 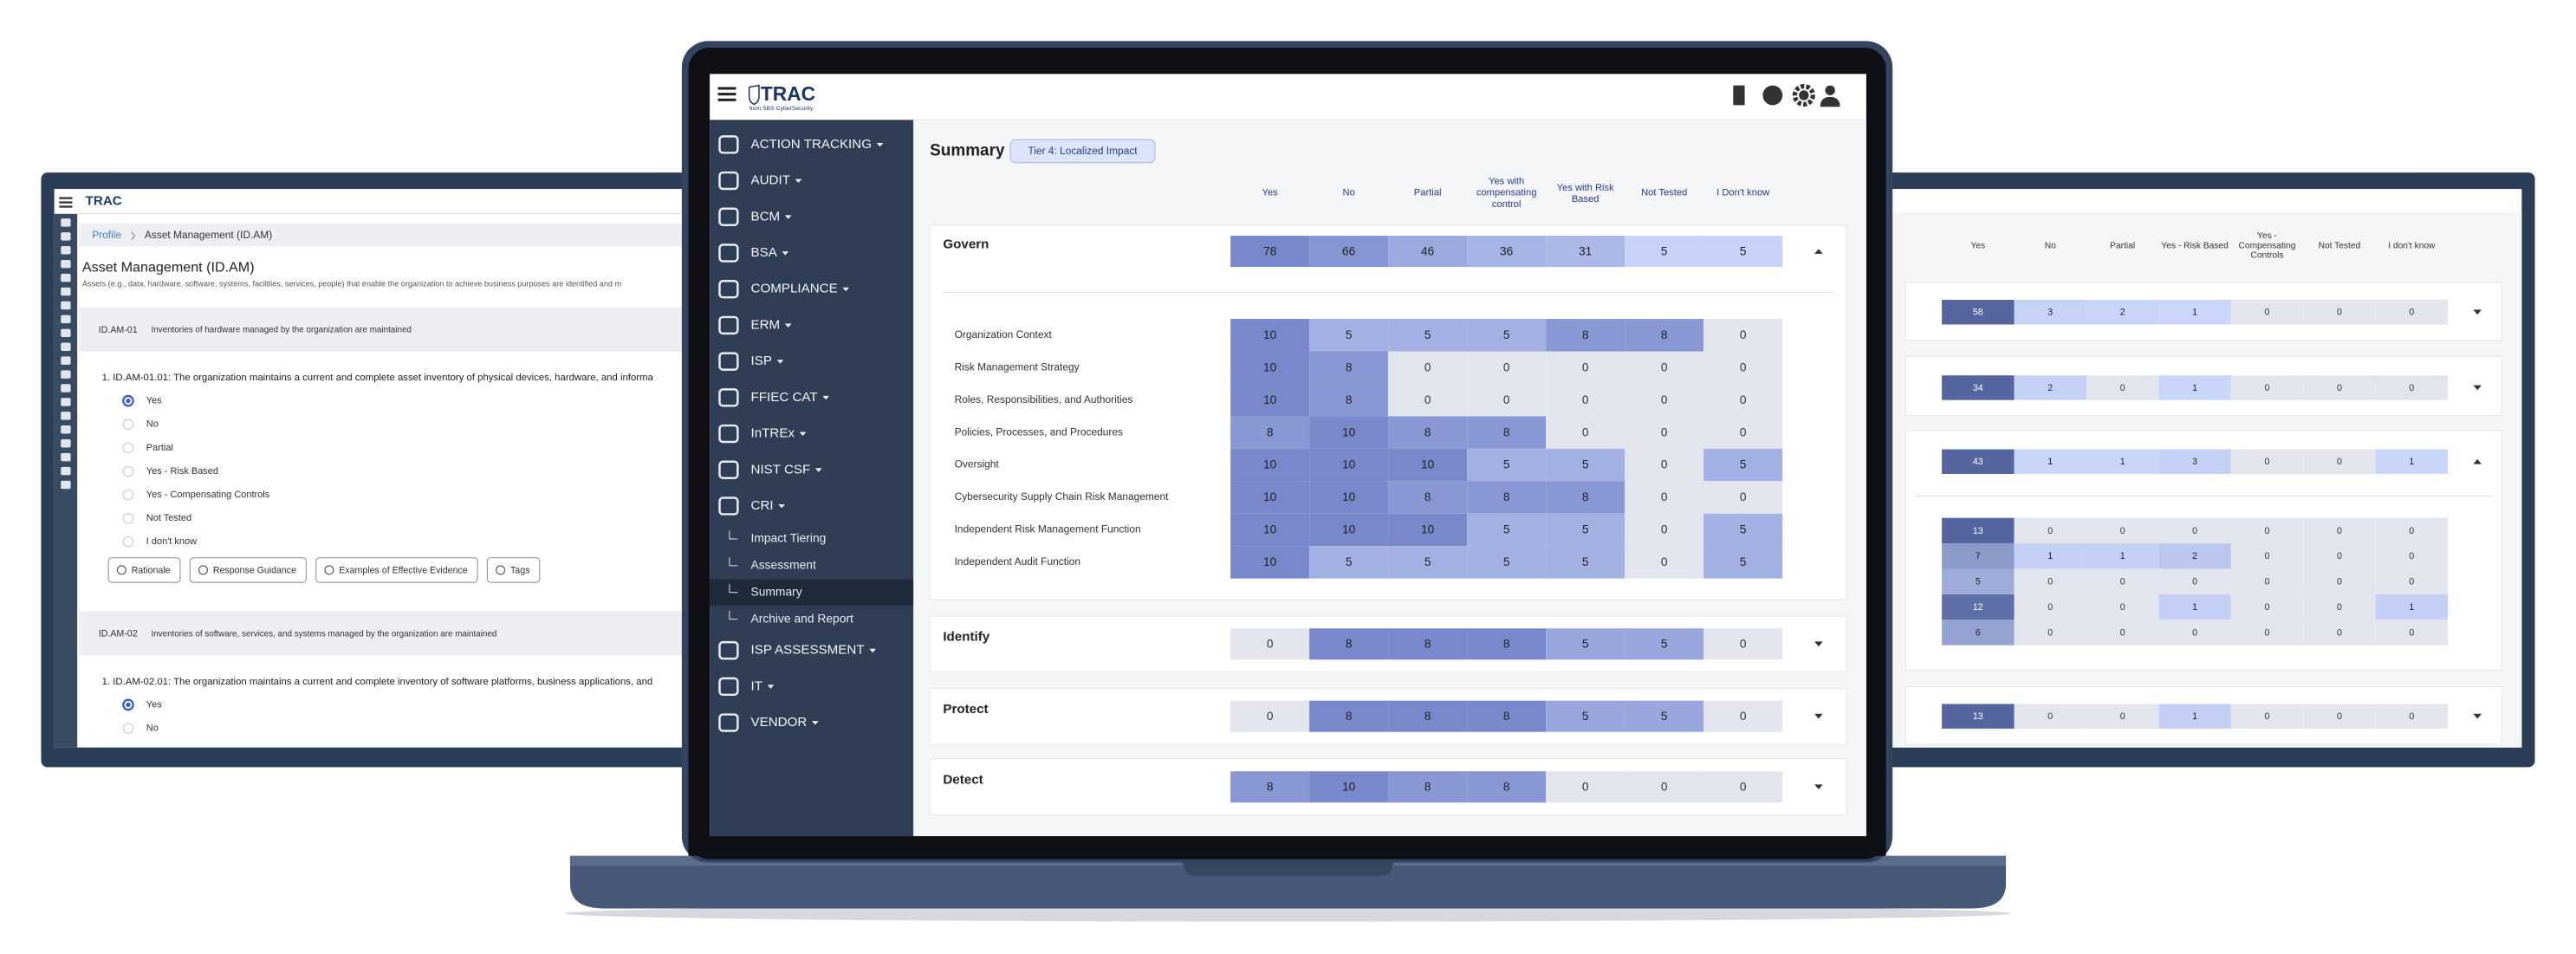 What do you see at coordinates (795, 289) in the screenshot?
I see `nav-item: COMPLIANCE` at bounding box center [795, 289].